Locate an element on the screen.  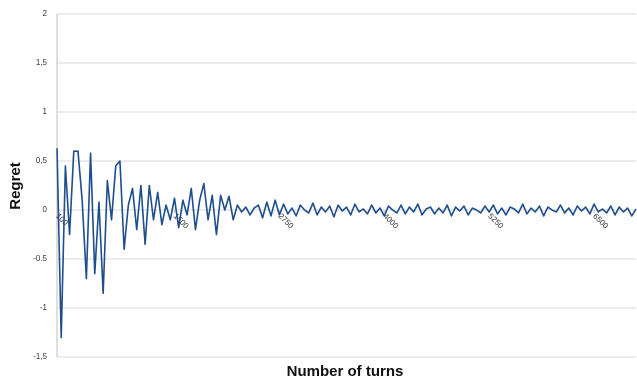
y-tick-label: 1 is located at coordinates (45, 111).